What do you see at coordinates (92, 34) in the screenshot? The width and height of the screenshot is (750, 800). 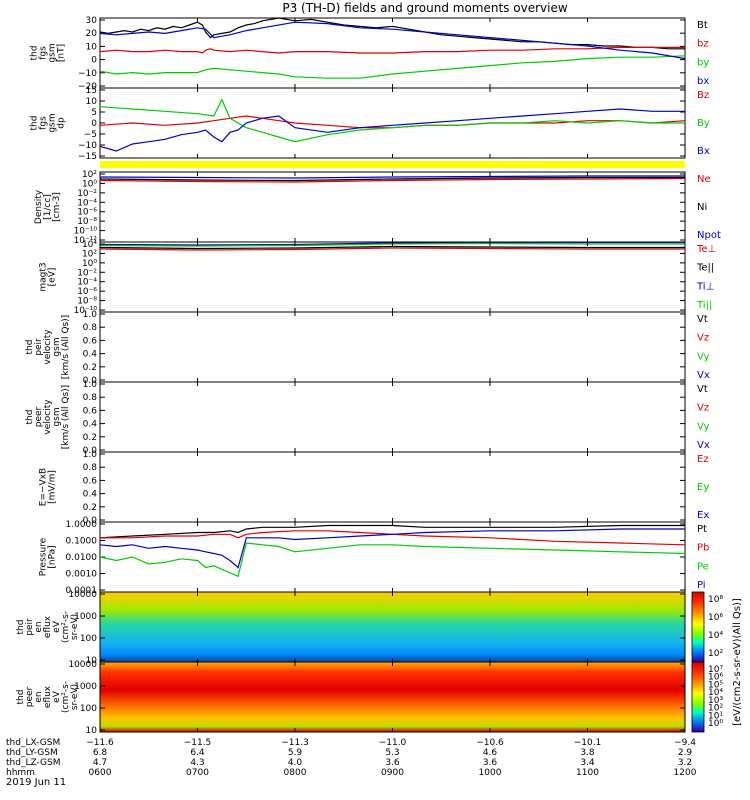 I see `y-tick-label: 20` at bounding box center [92, 34].